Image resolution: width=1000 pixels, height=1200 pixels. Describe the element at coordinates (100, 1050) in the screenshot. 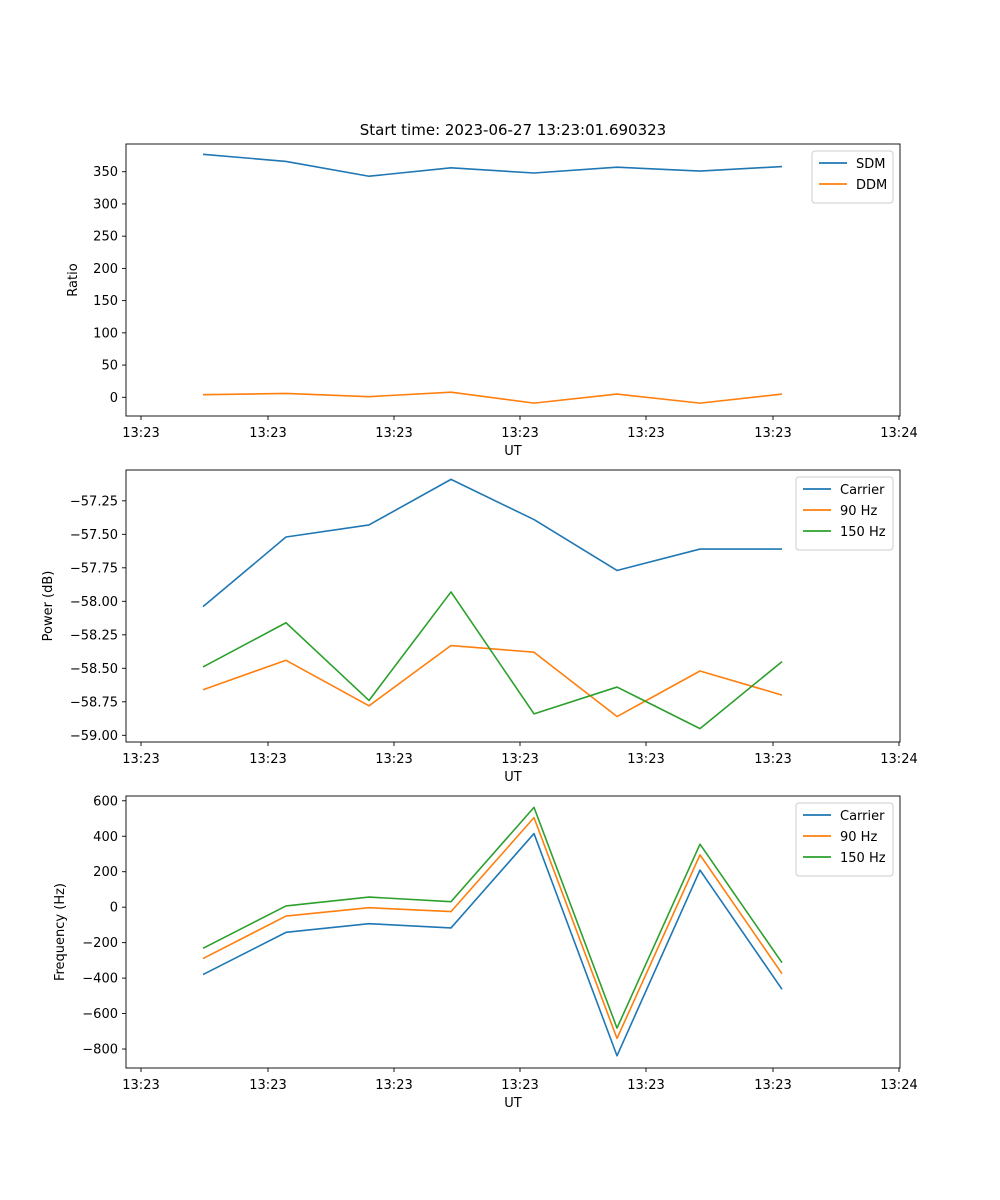

I see `y-tick-label: −800` at that location.